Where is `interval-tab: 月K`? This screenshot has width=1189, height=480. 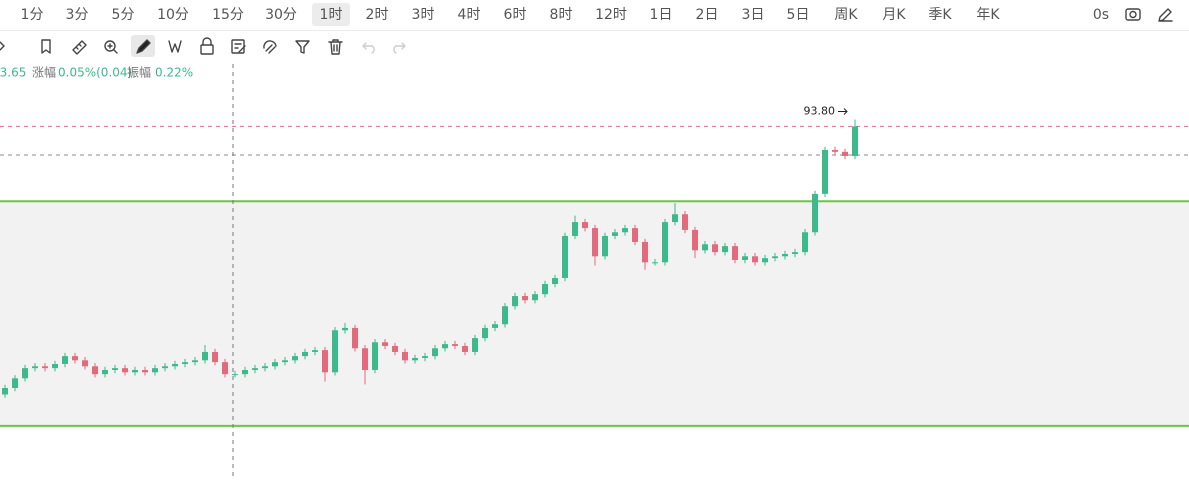 interval-tab: 月K is located at coordinates (894, 15).